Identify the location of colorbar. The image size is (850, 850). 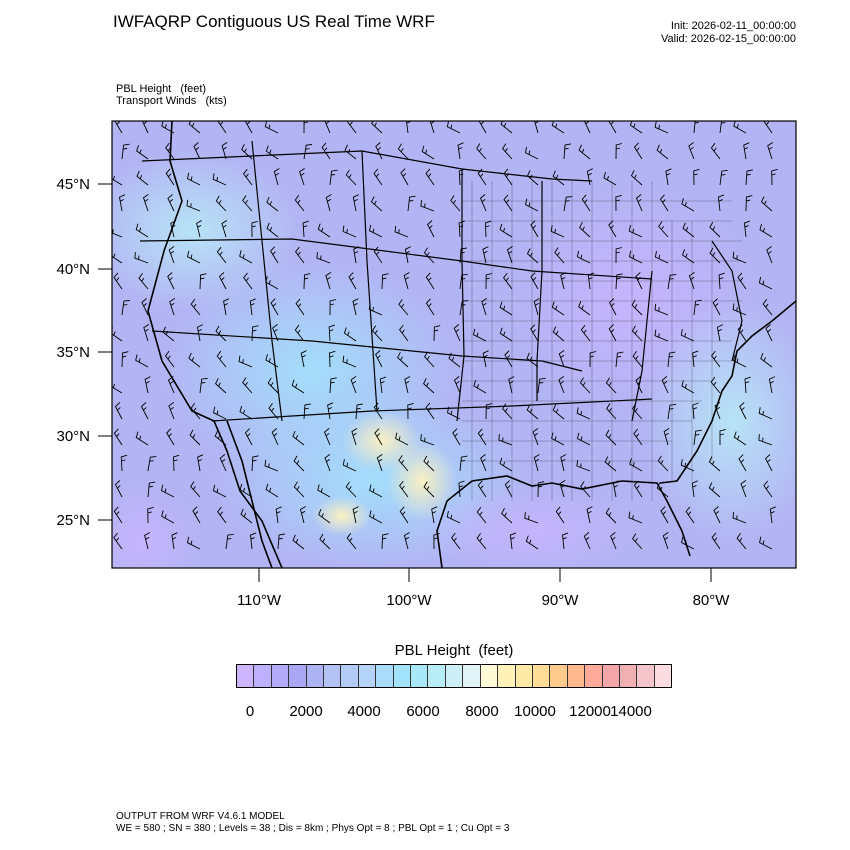
(454, 676).